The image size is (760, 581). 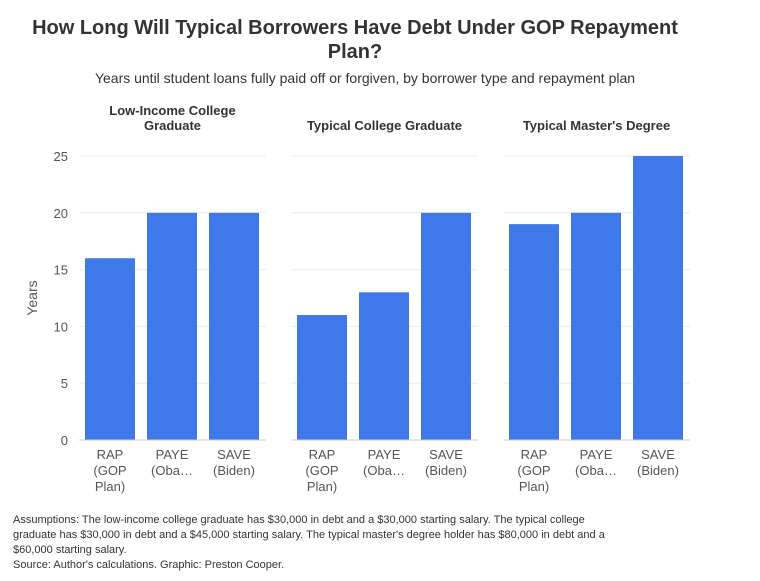 What do you see at coordinates (172, 125) in the screenshot?
I see `facet-title: Graduate` at bounding box center [172, 125].